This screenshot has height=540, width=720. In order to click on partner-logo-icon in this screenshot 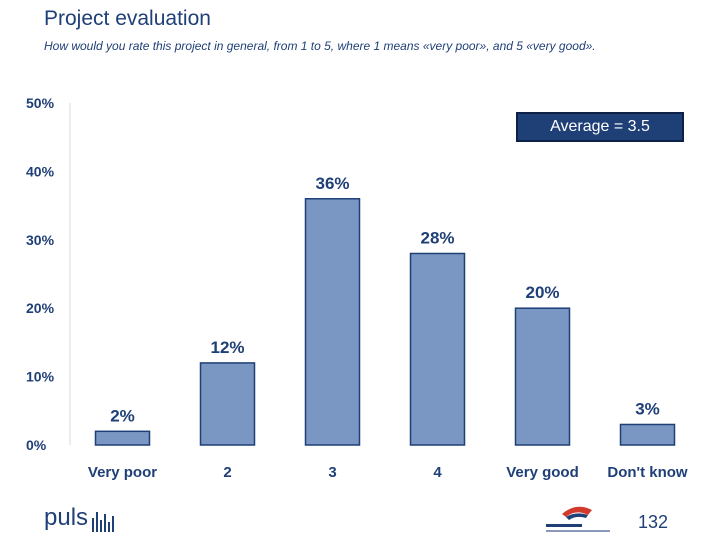, I will do `click(578, 519)`.